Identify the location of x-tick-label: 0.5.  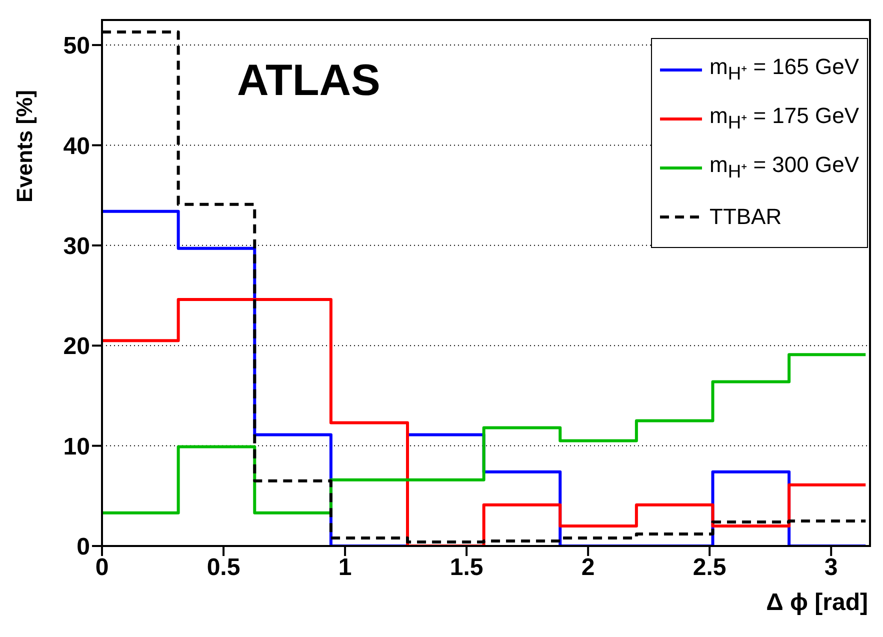
(223, 568).